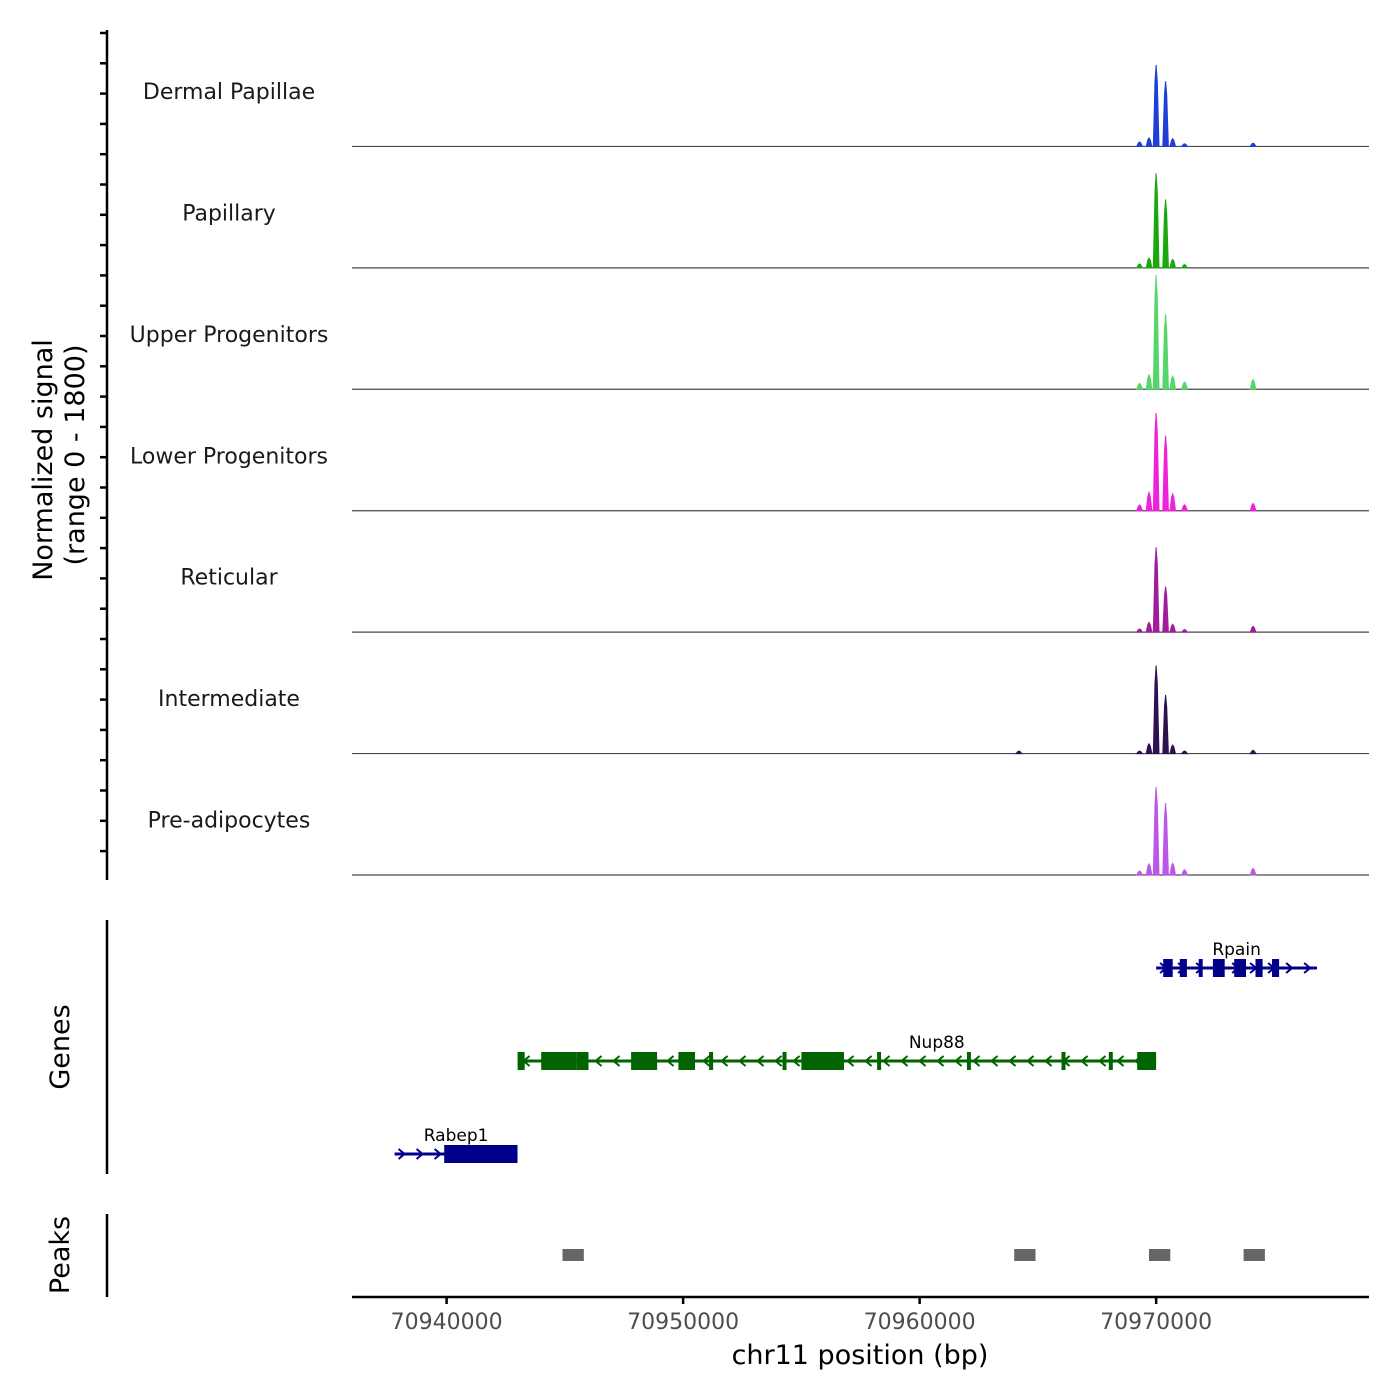  Describe the element at coordinates (229, 699) in the screenshot. I see `track-label: Intermediate` at that location.